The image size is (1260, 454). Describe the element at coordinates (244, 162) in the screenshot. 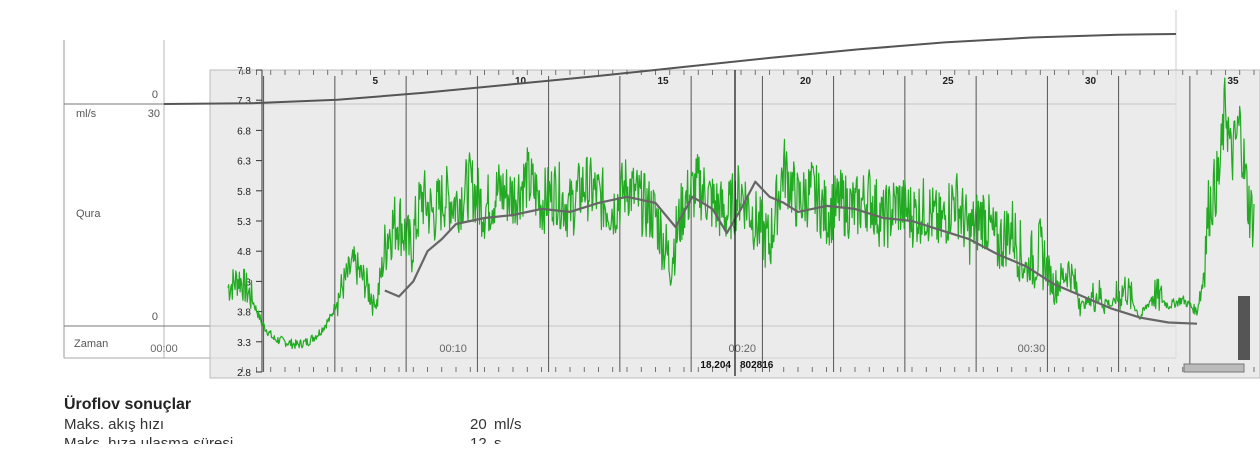

I see `y-tick-label: 6.3` at that location.